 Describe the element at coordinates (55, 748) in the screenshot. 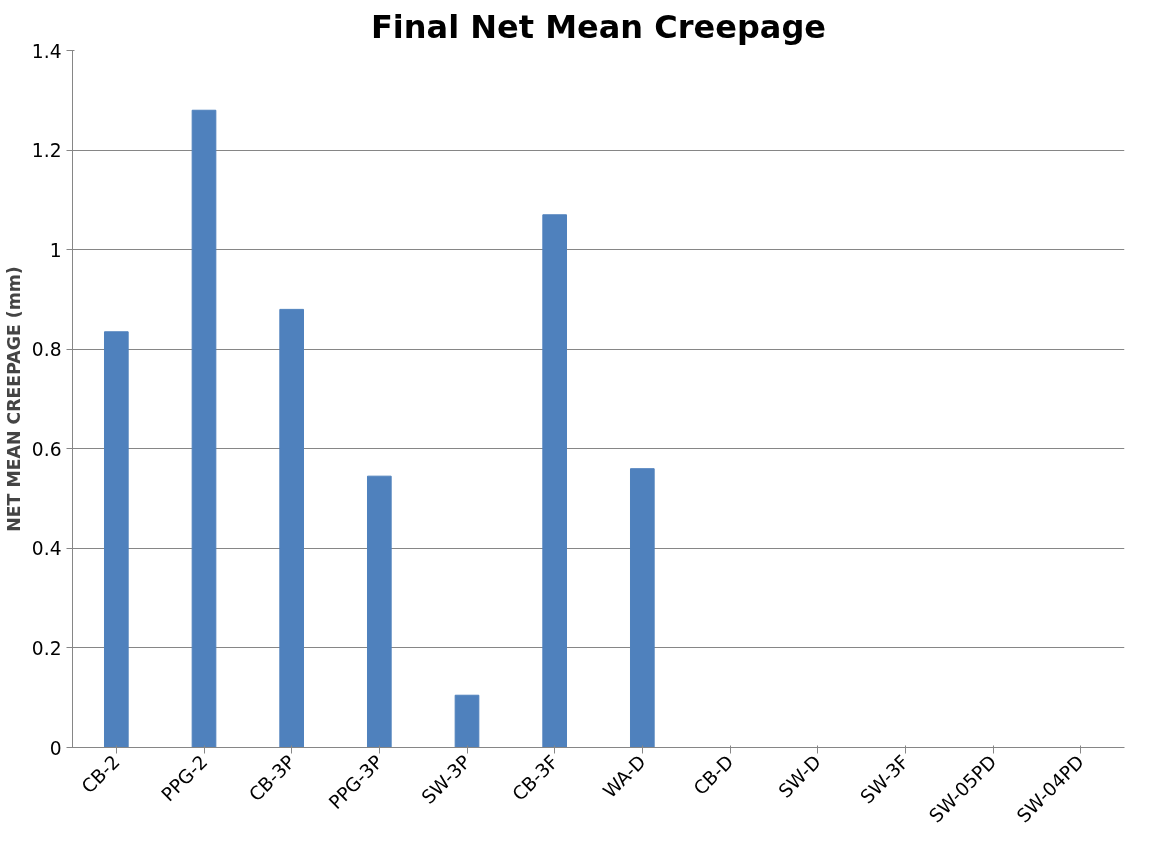

I see `y-tick-label: 0` at that location.